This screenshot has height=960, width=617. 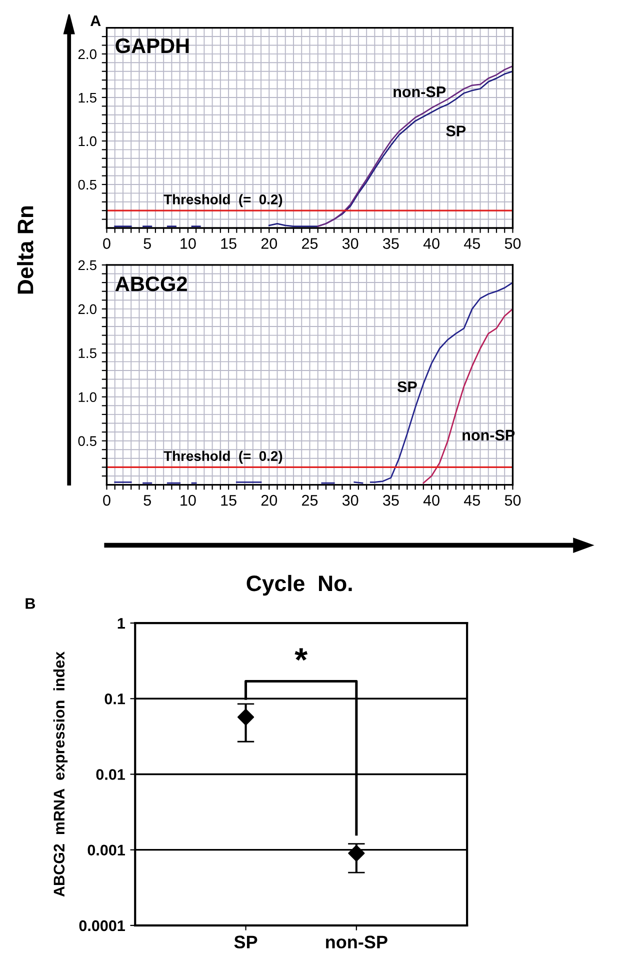 I want to click on annotation: *, so click(x=301, y=654).